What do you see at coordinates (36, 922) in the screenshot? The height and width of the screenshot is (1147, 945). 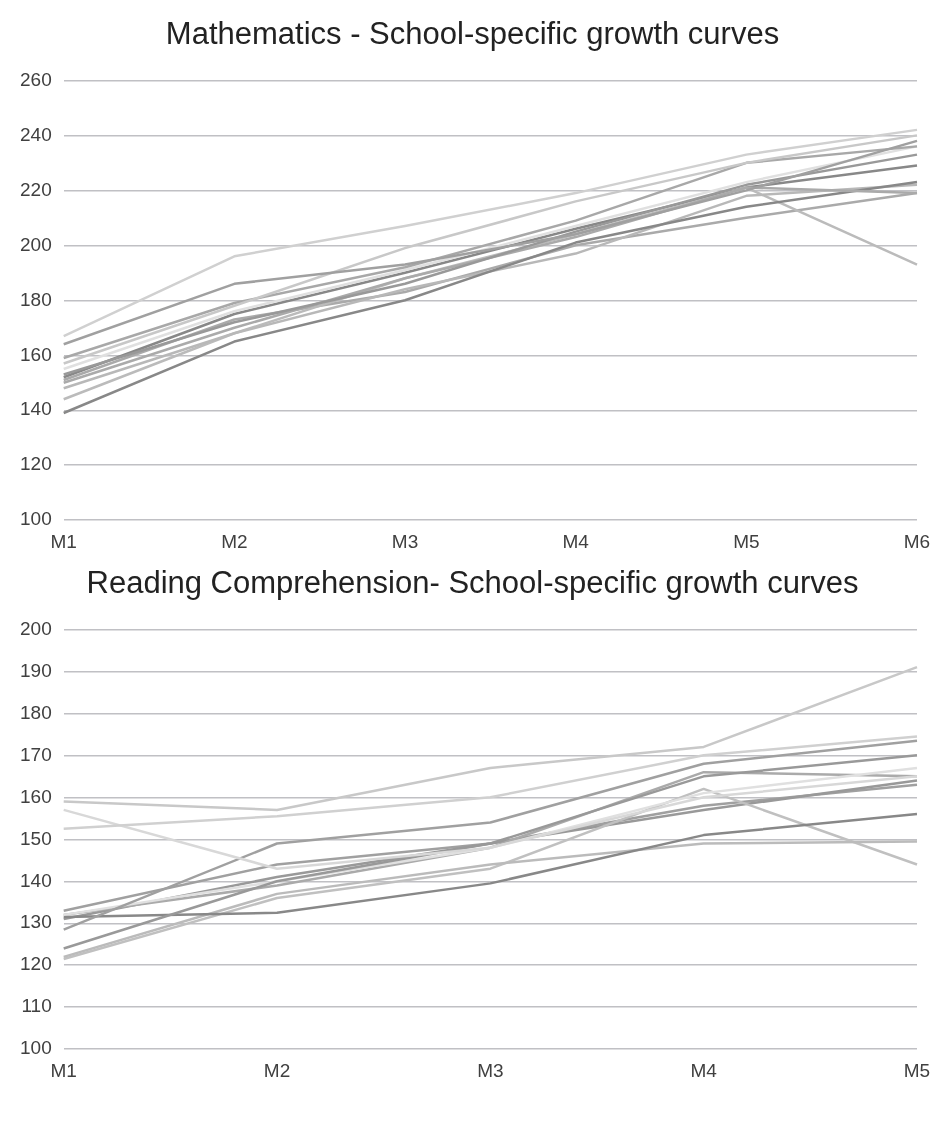 I see `y-tick-label: 130` at bounding box center [36, 922].